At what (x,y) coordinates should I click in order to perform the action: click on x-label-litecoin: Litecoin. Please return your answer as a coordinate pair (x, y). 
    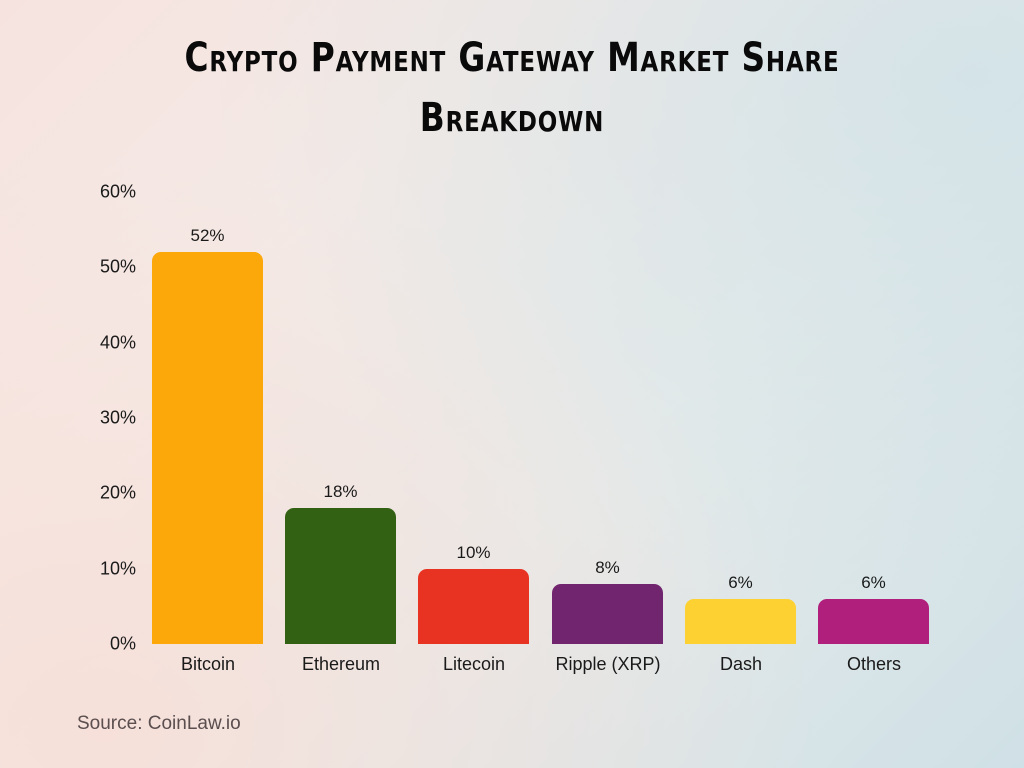
    Looking at the image, I should click on (474, 664).